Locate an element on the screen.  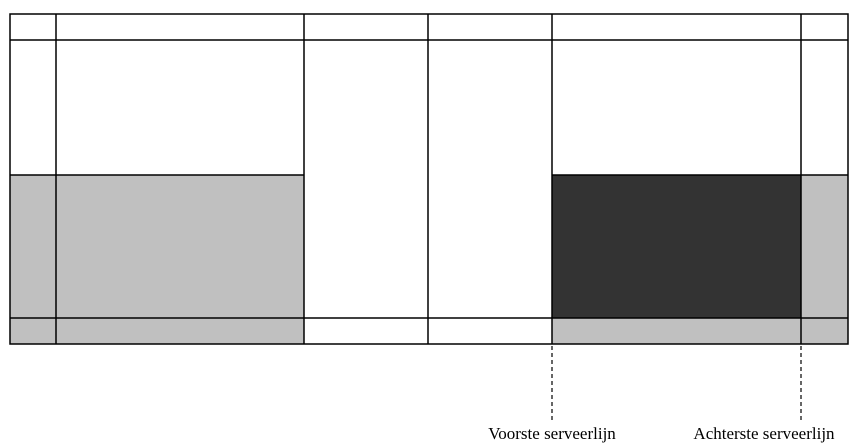
back-service-line-label: Achterste serveerlijn is located at coordinates (764, 433).